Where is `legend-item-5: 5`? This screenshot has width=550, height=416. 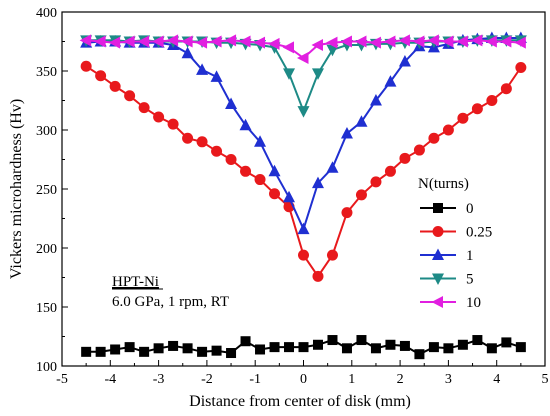
legend-item-5: 5 is located at coordinates (447, 280).